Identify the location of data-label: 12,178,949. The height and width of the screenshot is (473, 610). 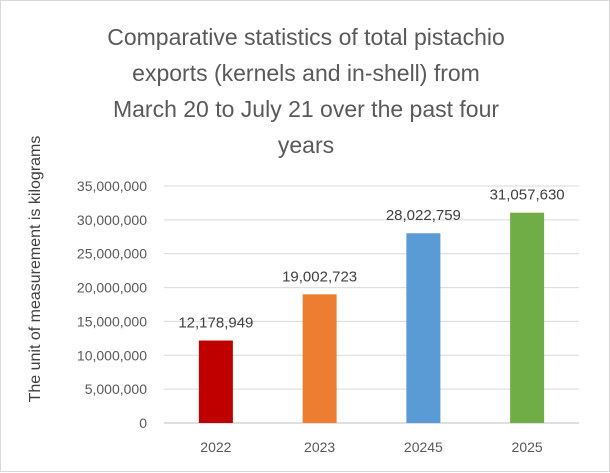
(215, 323).